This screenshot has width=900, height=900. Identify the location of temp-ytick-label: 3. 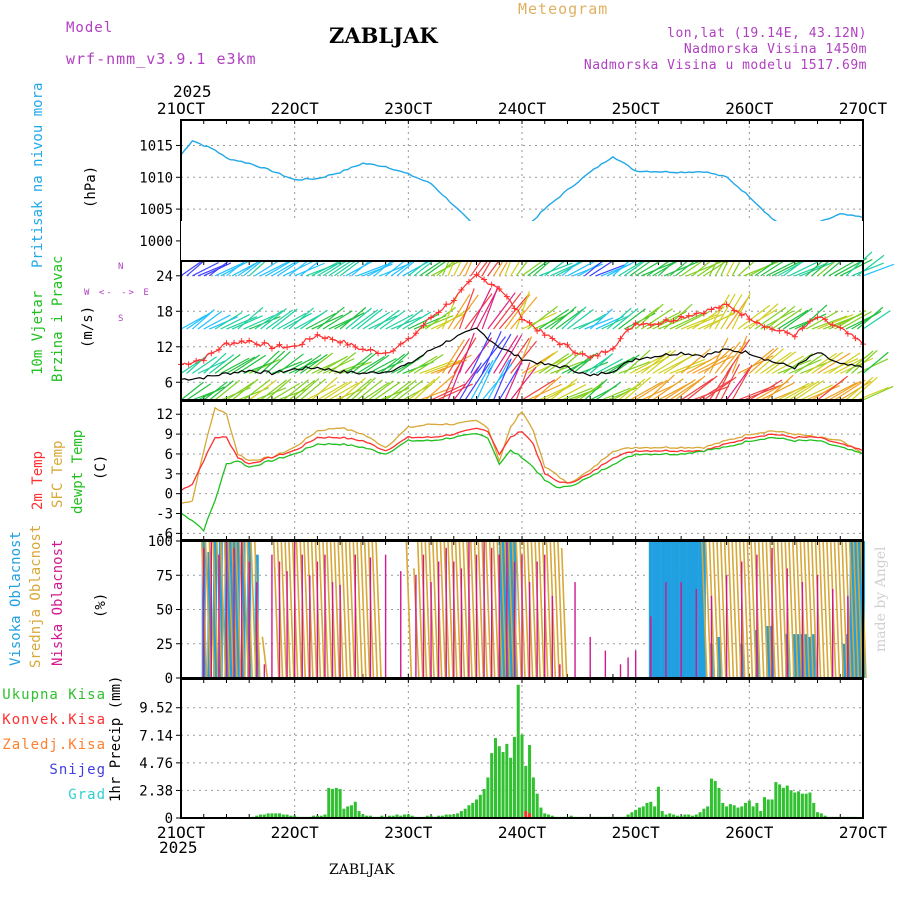
(169, 475).